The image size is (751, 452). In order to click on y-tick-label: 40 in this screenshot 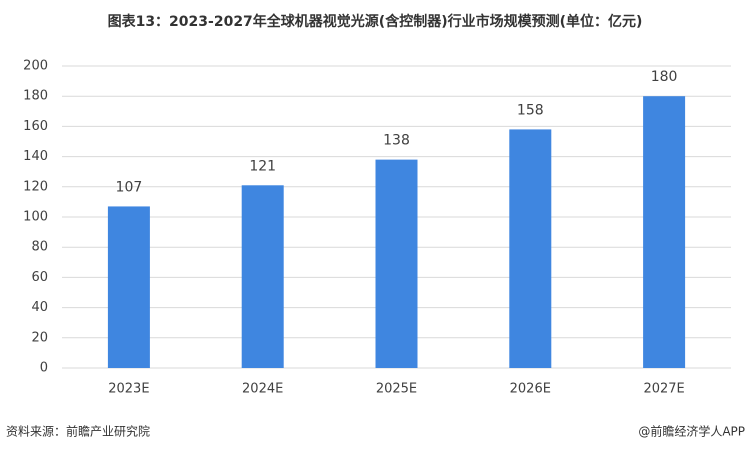, I will do `click(39, 307)`.